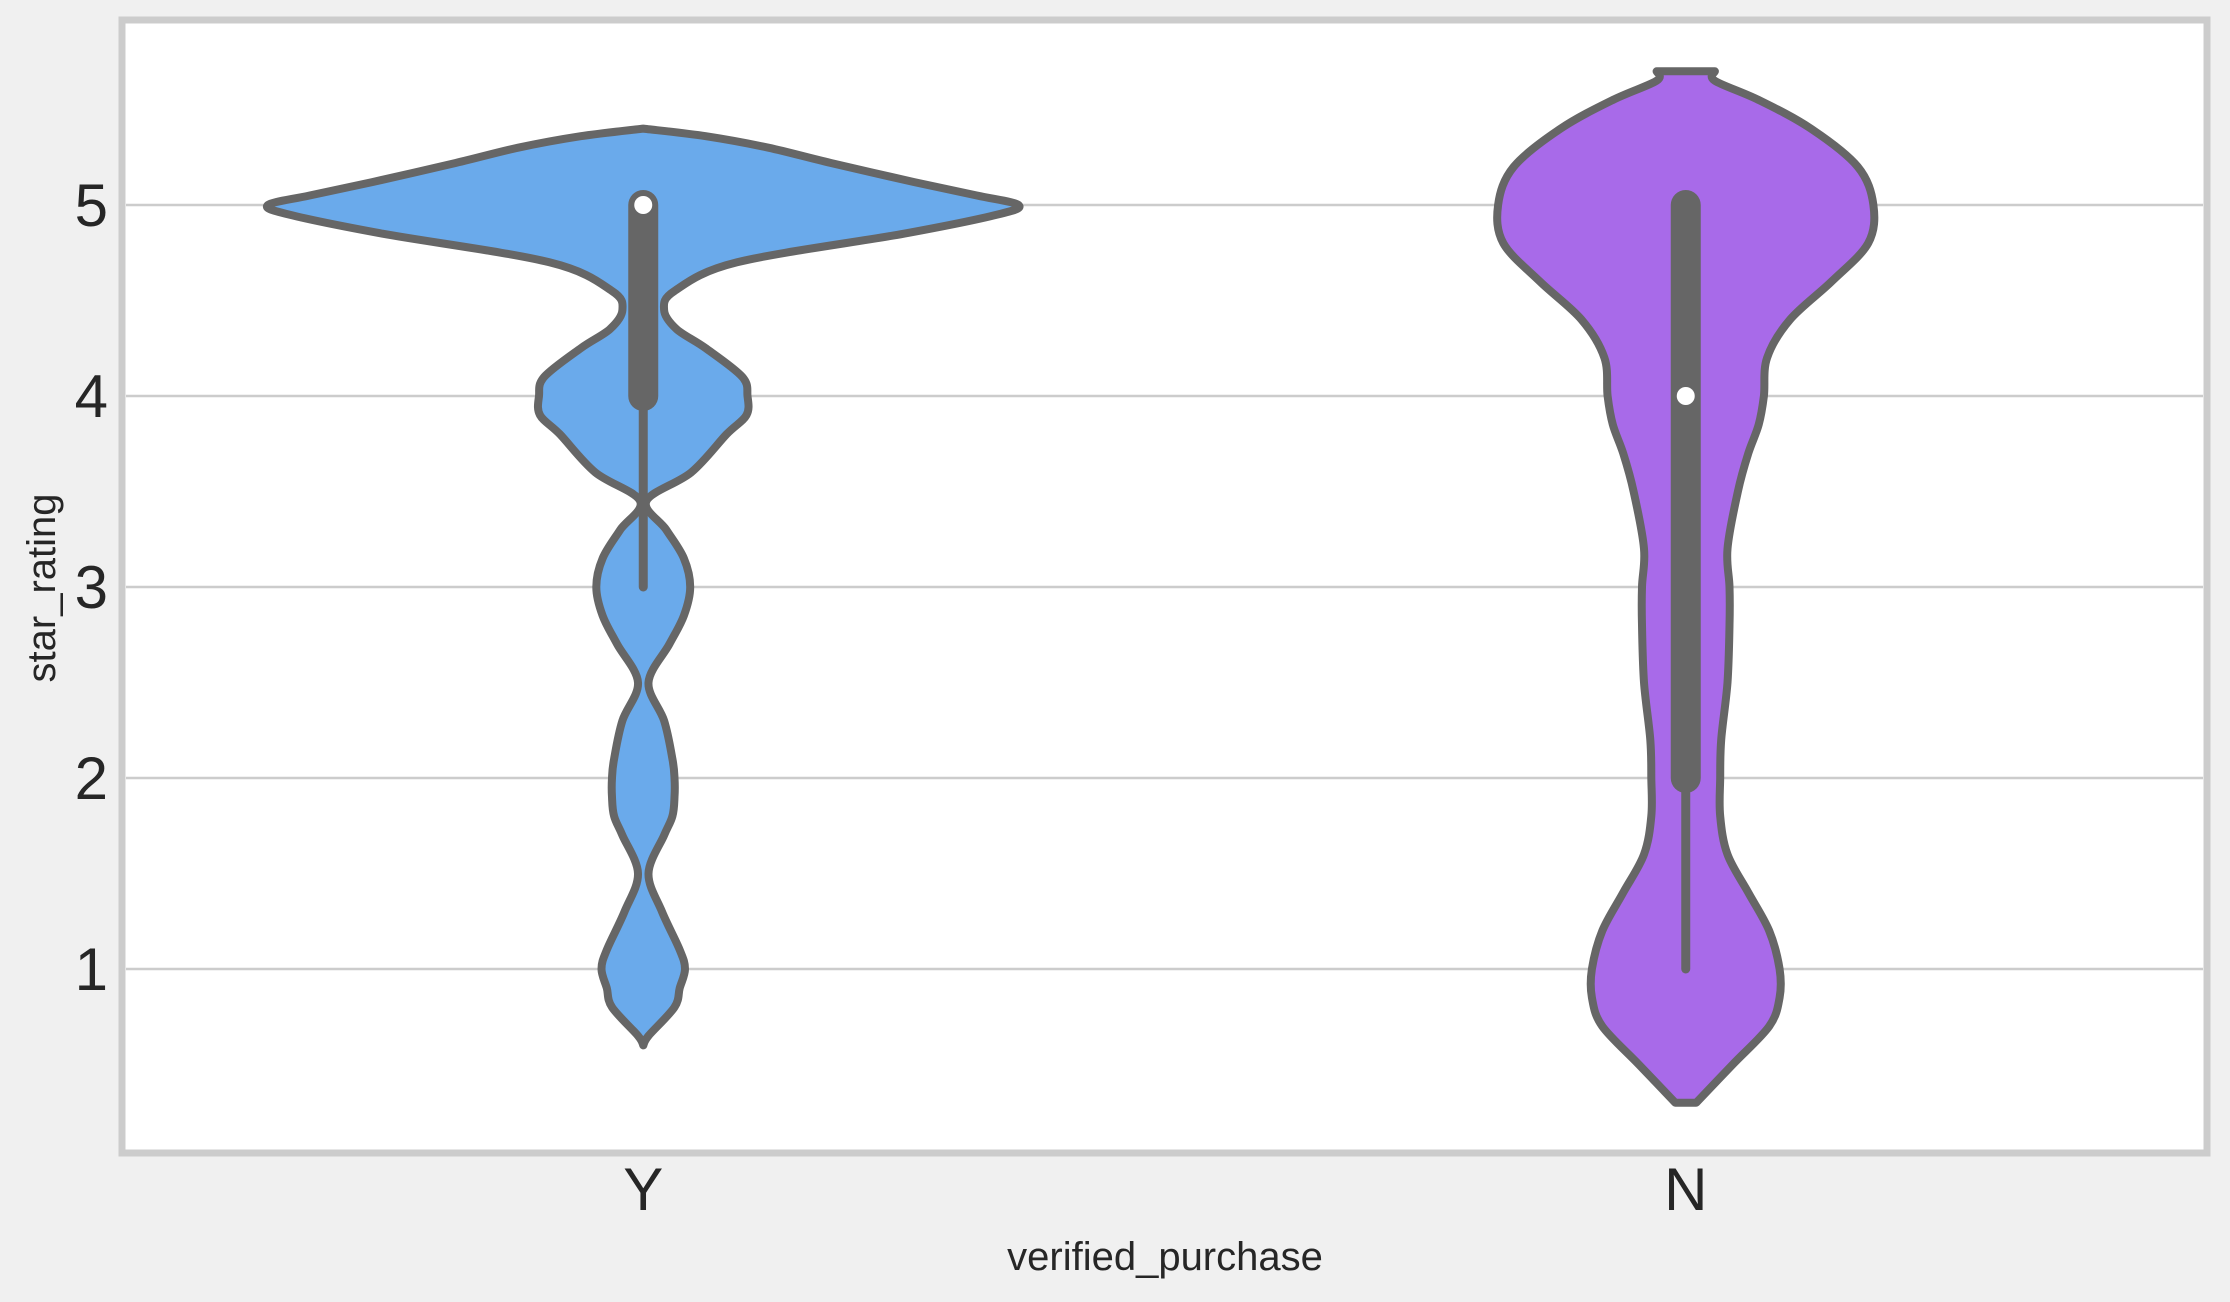 The height and width of the screenshot is (1302, 2230). Describe the element at coordinates (91, 969) in the screenshot. I see `y-tick-label-1: 1` at that location.